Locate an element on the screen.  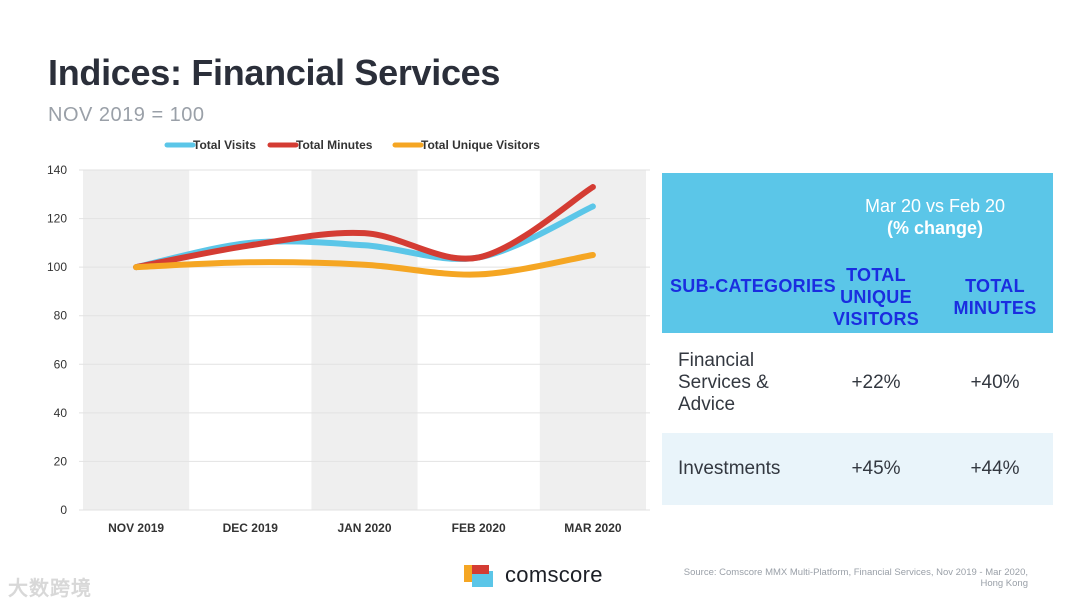
series-line-total-minutes is located at coordinates (364, 227).